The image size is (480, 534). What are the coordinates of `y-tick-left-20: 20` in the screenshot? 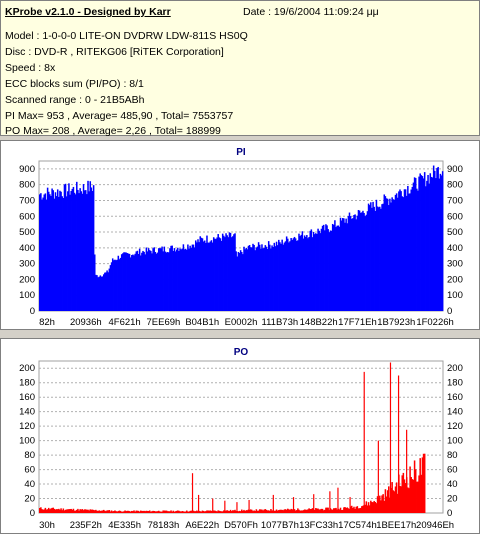 It's located at (29, 499).